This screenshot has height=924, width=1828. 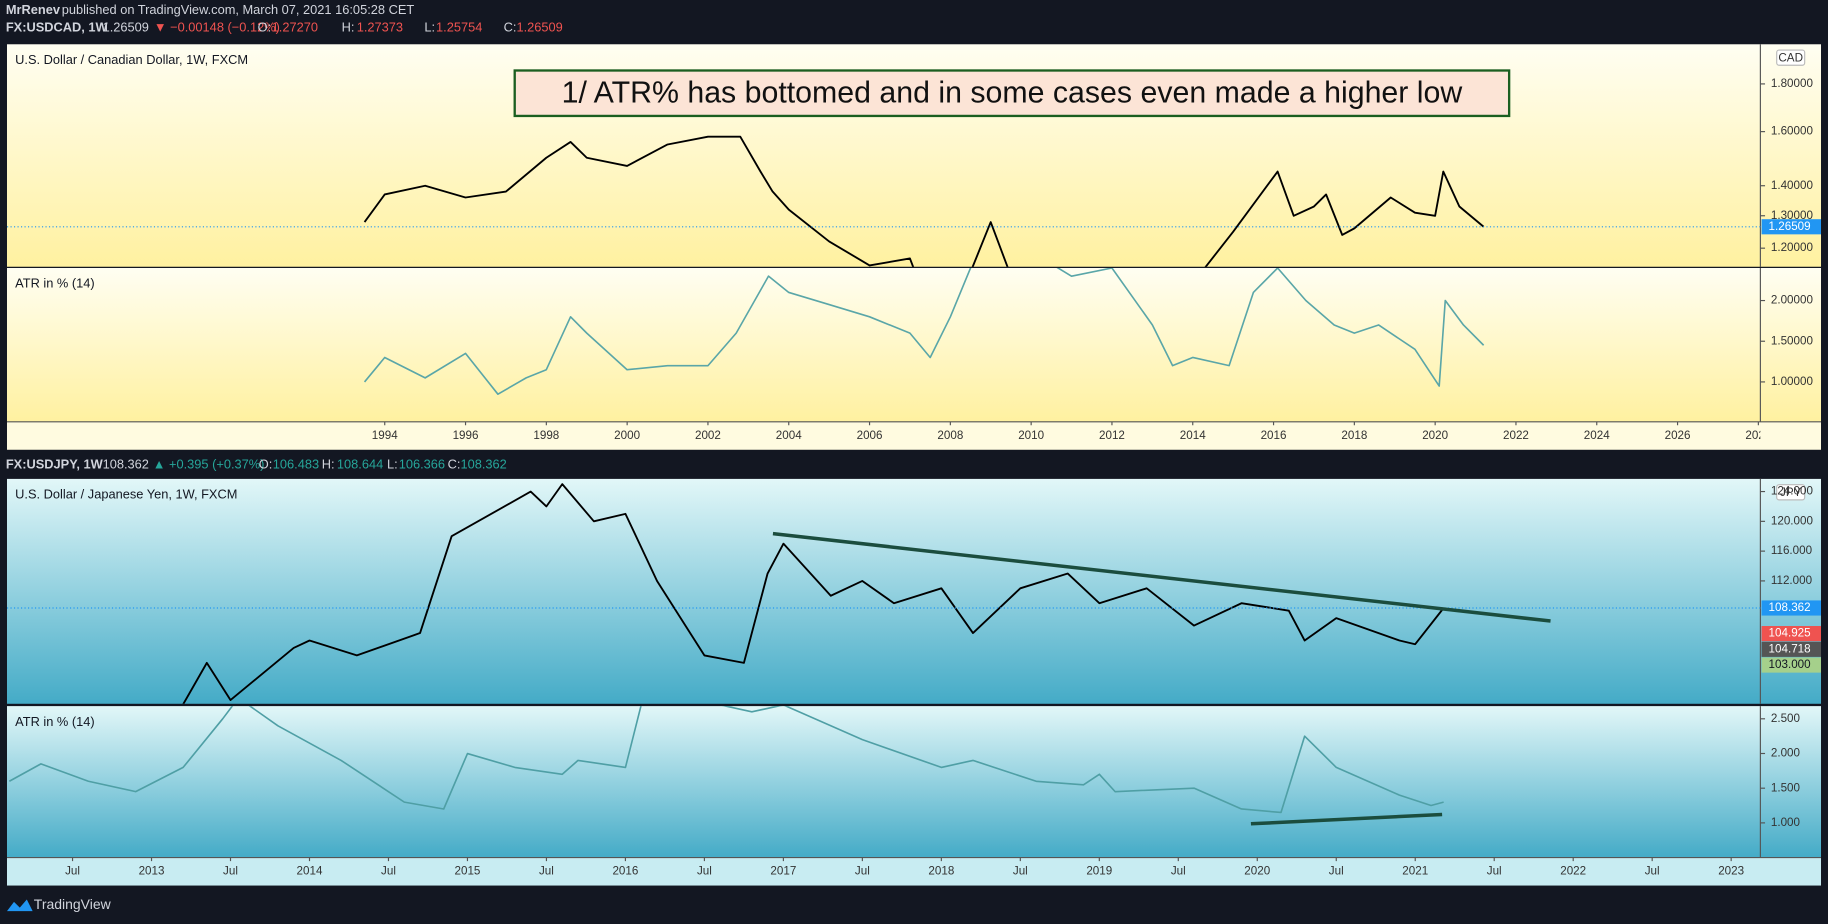 I want to click on price-badge-label: 104.925, so click(x=1790, y=633).